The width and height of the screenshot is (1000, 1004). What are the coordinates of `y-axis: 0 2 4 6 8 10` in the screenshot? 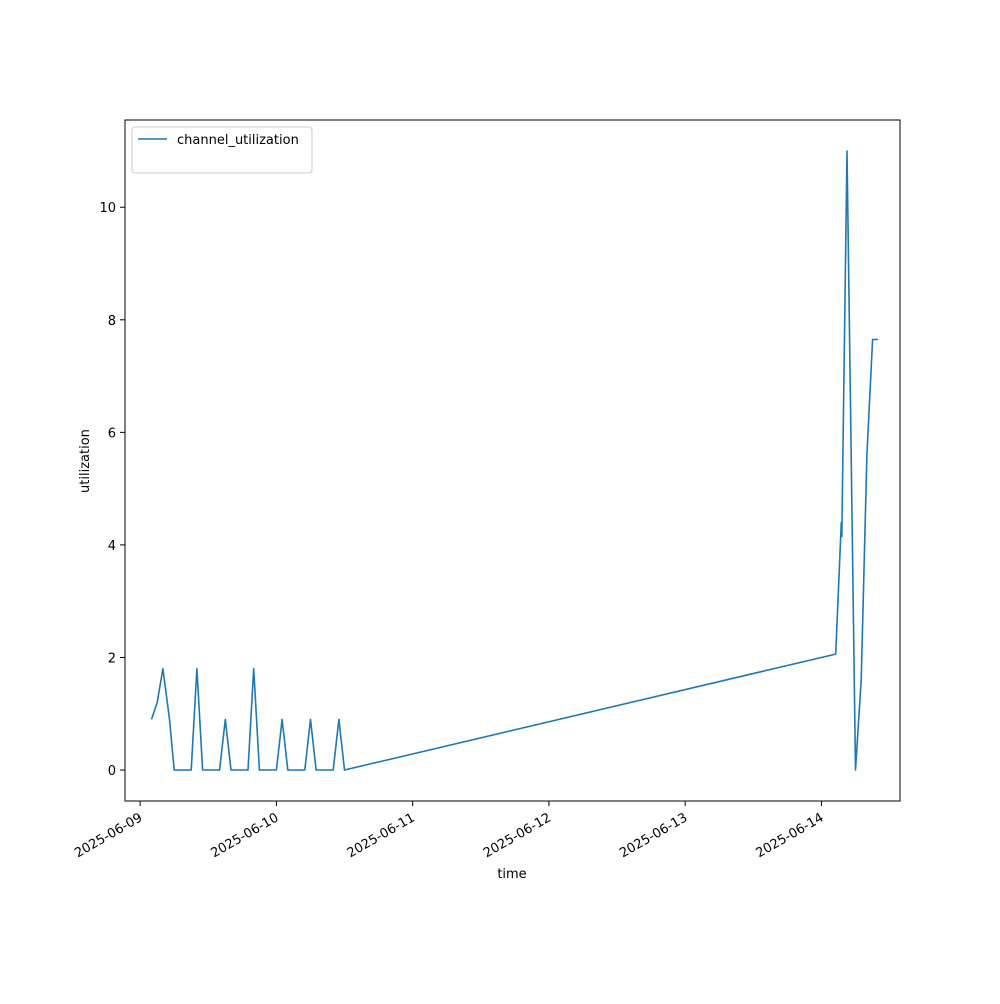 It's located at (112, 490).